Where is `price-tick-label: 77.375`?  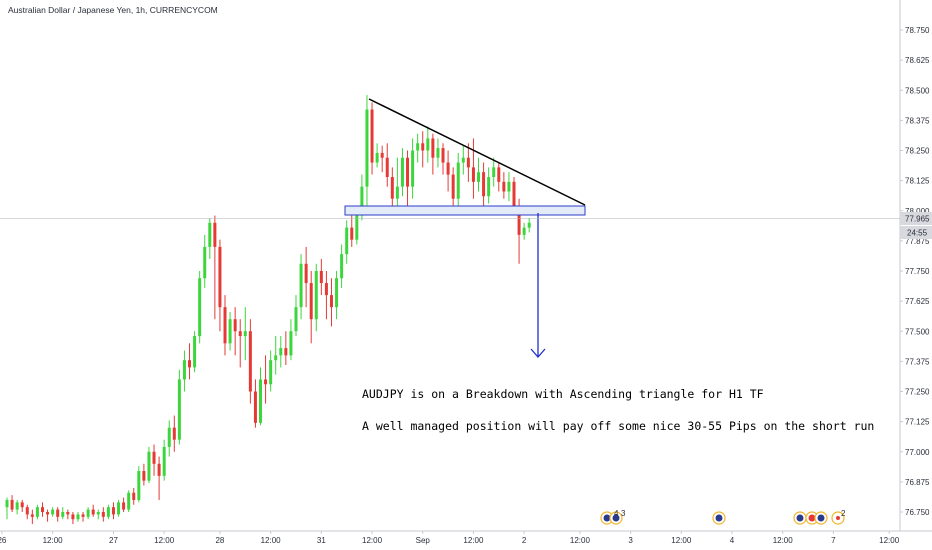
price-tick-label: 77.375 is located at coordinates (917, 361).